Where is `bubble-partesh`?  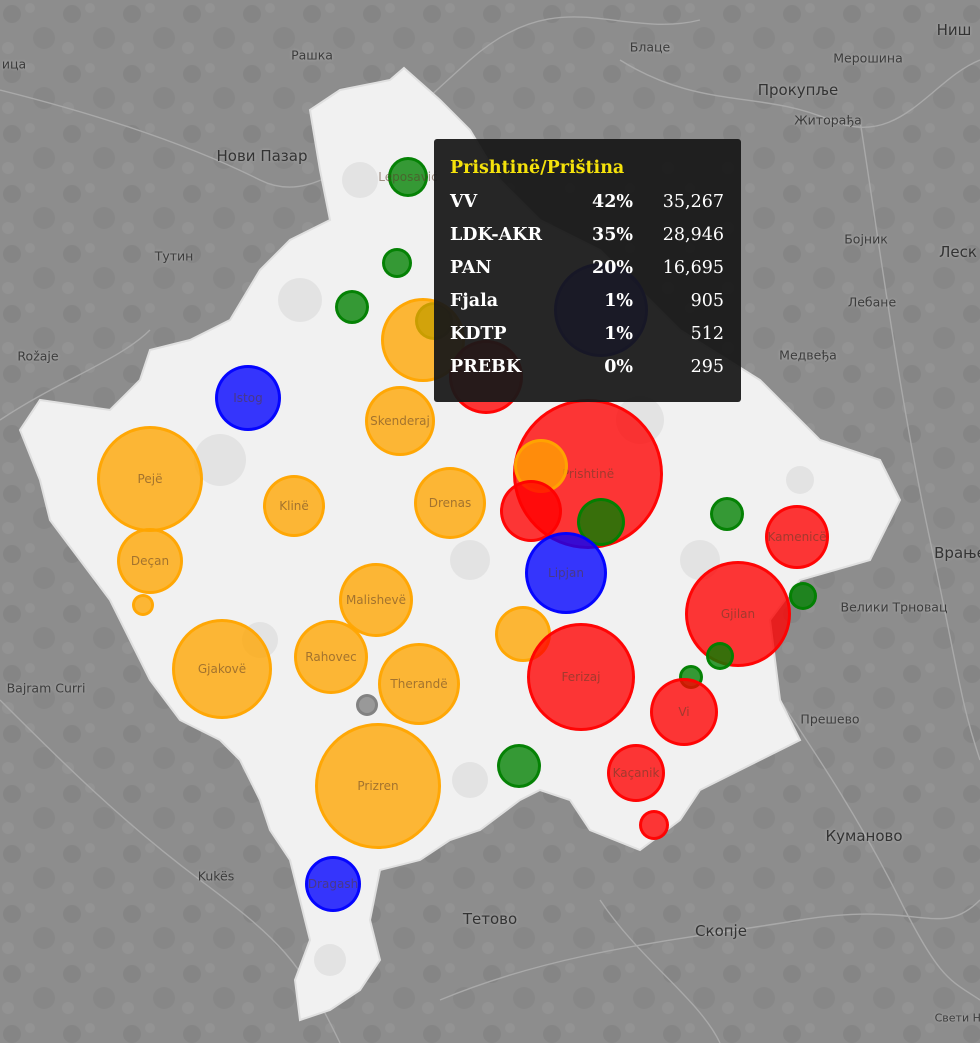
bubble-partesh is located at coordinates (720, 656).